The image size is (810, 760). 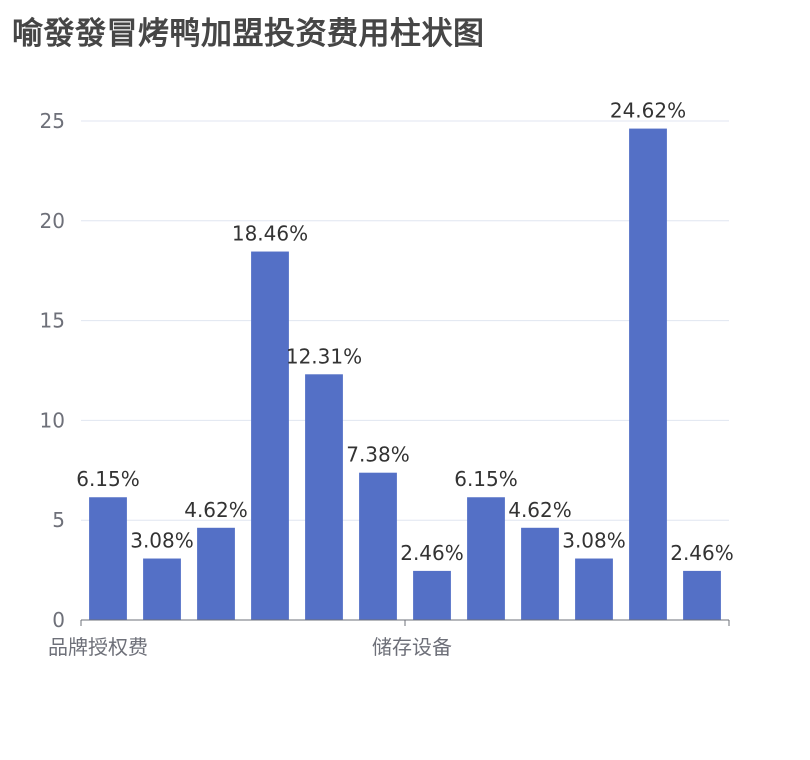 I want to click on data-label: 12.31%, so click(x=324, y=356).